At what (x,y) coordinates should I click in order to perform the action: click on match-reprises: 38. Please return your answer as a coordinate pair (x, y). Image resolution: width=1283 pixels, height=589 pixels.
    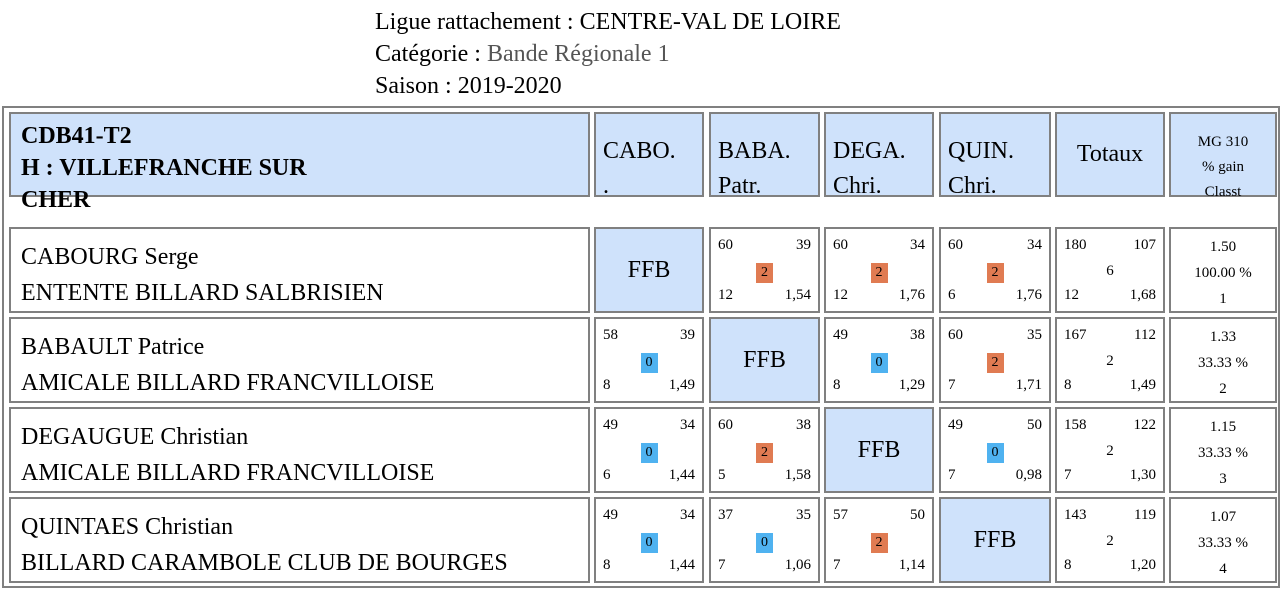
    Looking at the image, I should click on (917, 335).